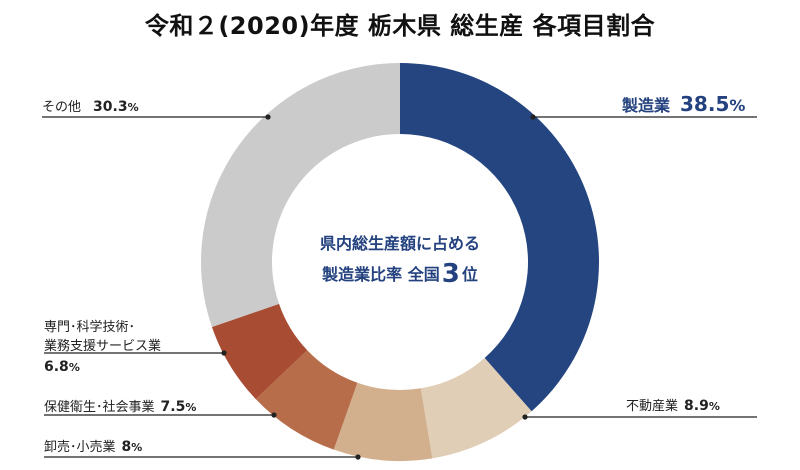 The width and height of the screenshot is (800, 470). Describe the element at coordinates (120, 407) in the screenshot. I see `label-health: 保健衛生･社会事業 7.5%` at that location.